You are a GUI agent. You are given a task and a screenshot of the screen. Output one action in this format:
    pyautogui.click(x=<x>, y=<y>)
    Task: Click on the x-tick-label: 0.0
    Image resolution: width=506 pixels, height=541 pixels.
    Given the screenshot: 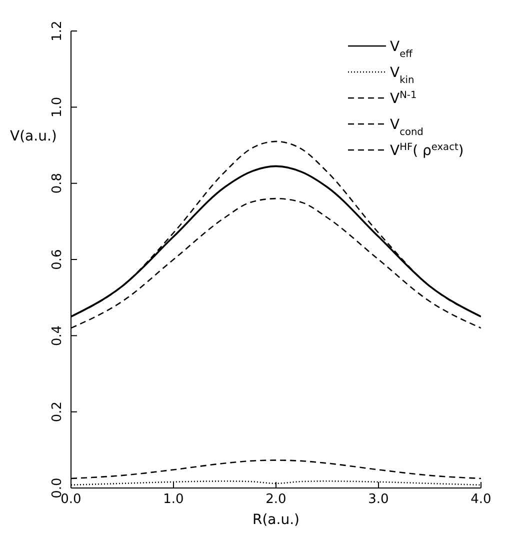 What is the action you would take?
    pyautogui.click(x=71, y=499)
    